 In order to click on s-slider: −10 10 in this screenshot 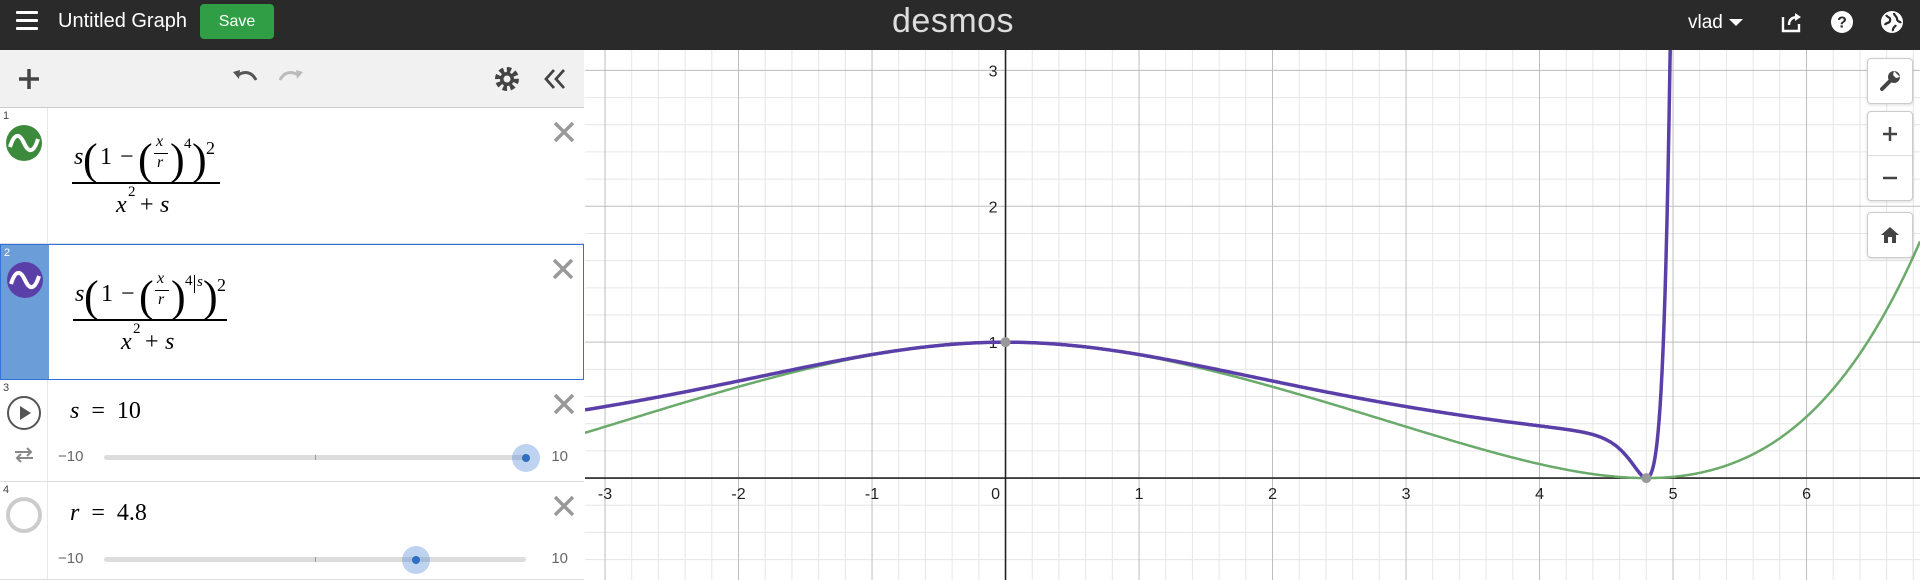, I will do `click(313, 457)`.